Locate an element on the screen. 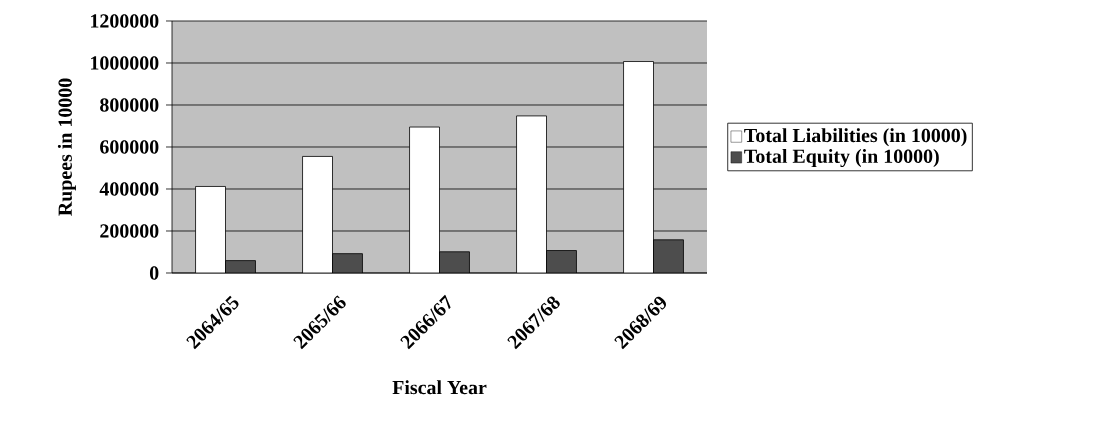 Image resolution: width=1094 pixels, height=433 pixels. y-axis-title: Rupees in 10000 is located at coordinates (66, 147).